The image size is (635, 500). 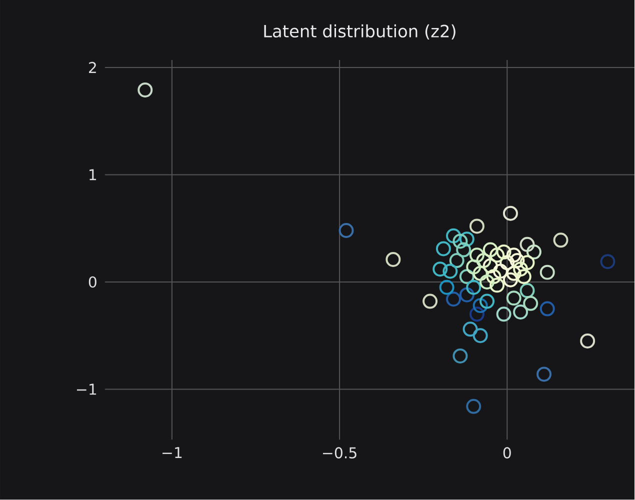 I want to click on x-tick-label: 0, so click(x=507, y=453).